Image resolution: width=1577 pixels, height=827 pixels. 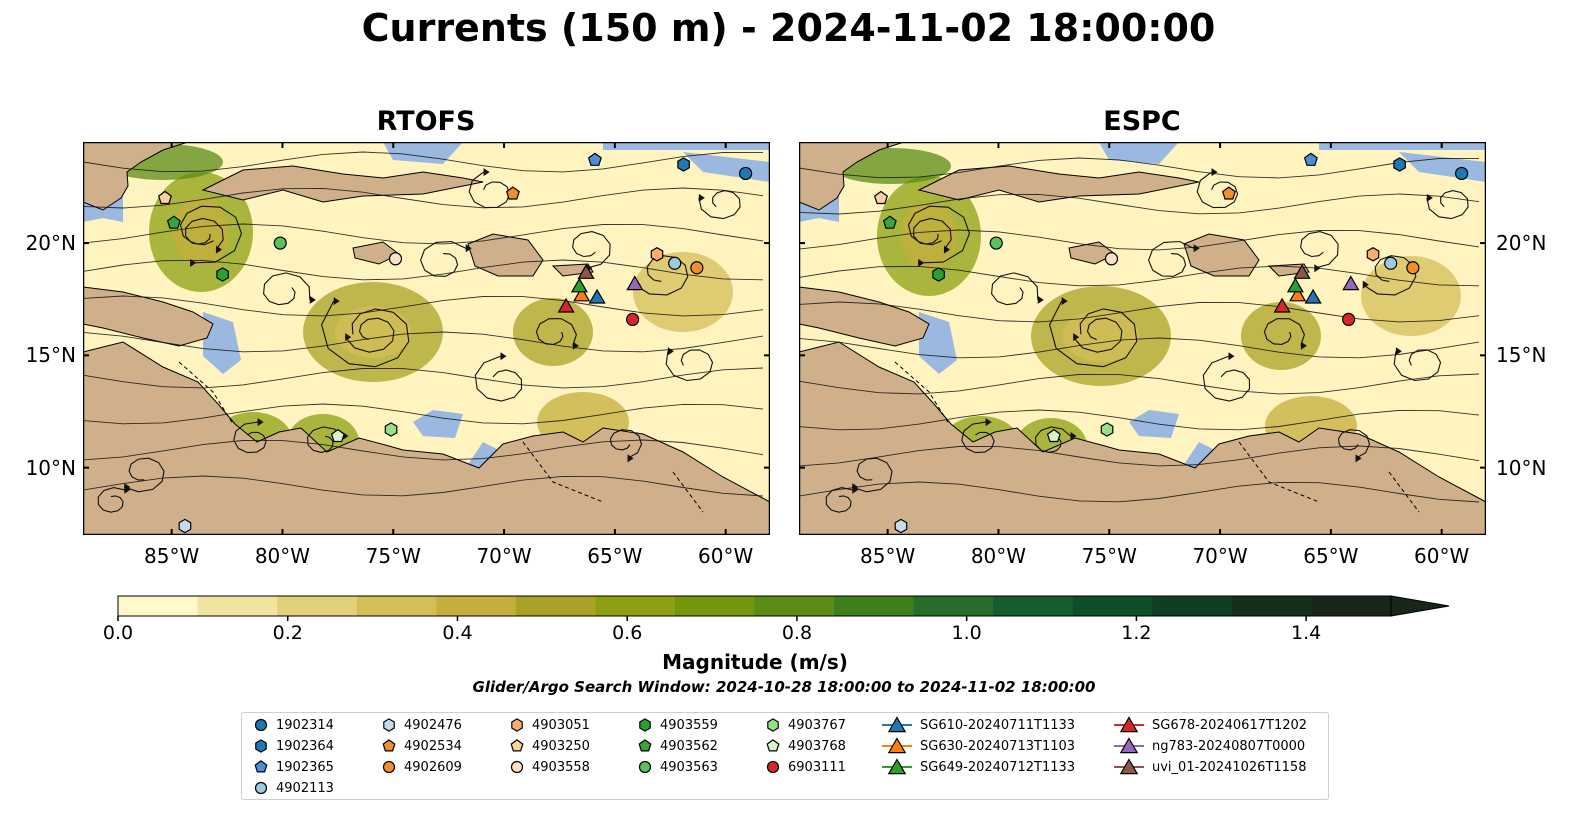 What do you see at coordinates (305, 788) in the screenshot?
I see `legend-label: 4902113` at bounding box center [305, 788].